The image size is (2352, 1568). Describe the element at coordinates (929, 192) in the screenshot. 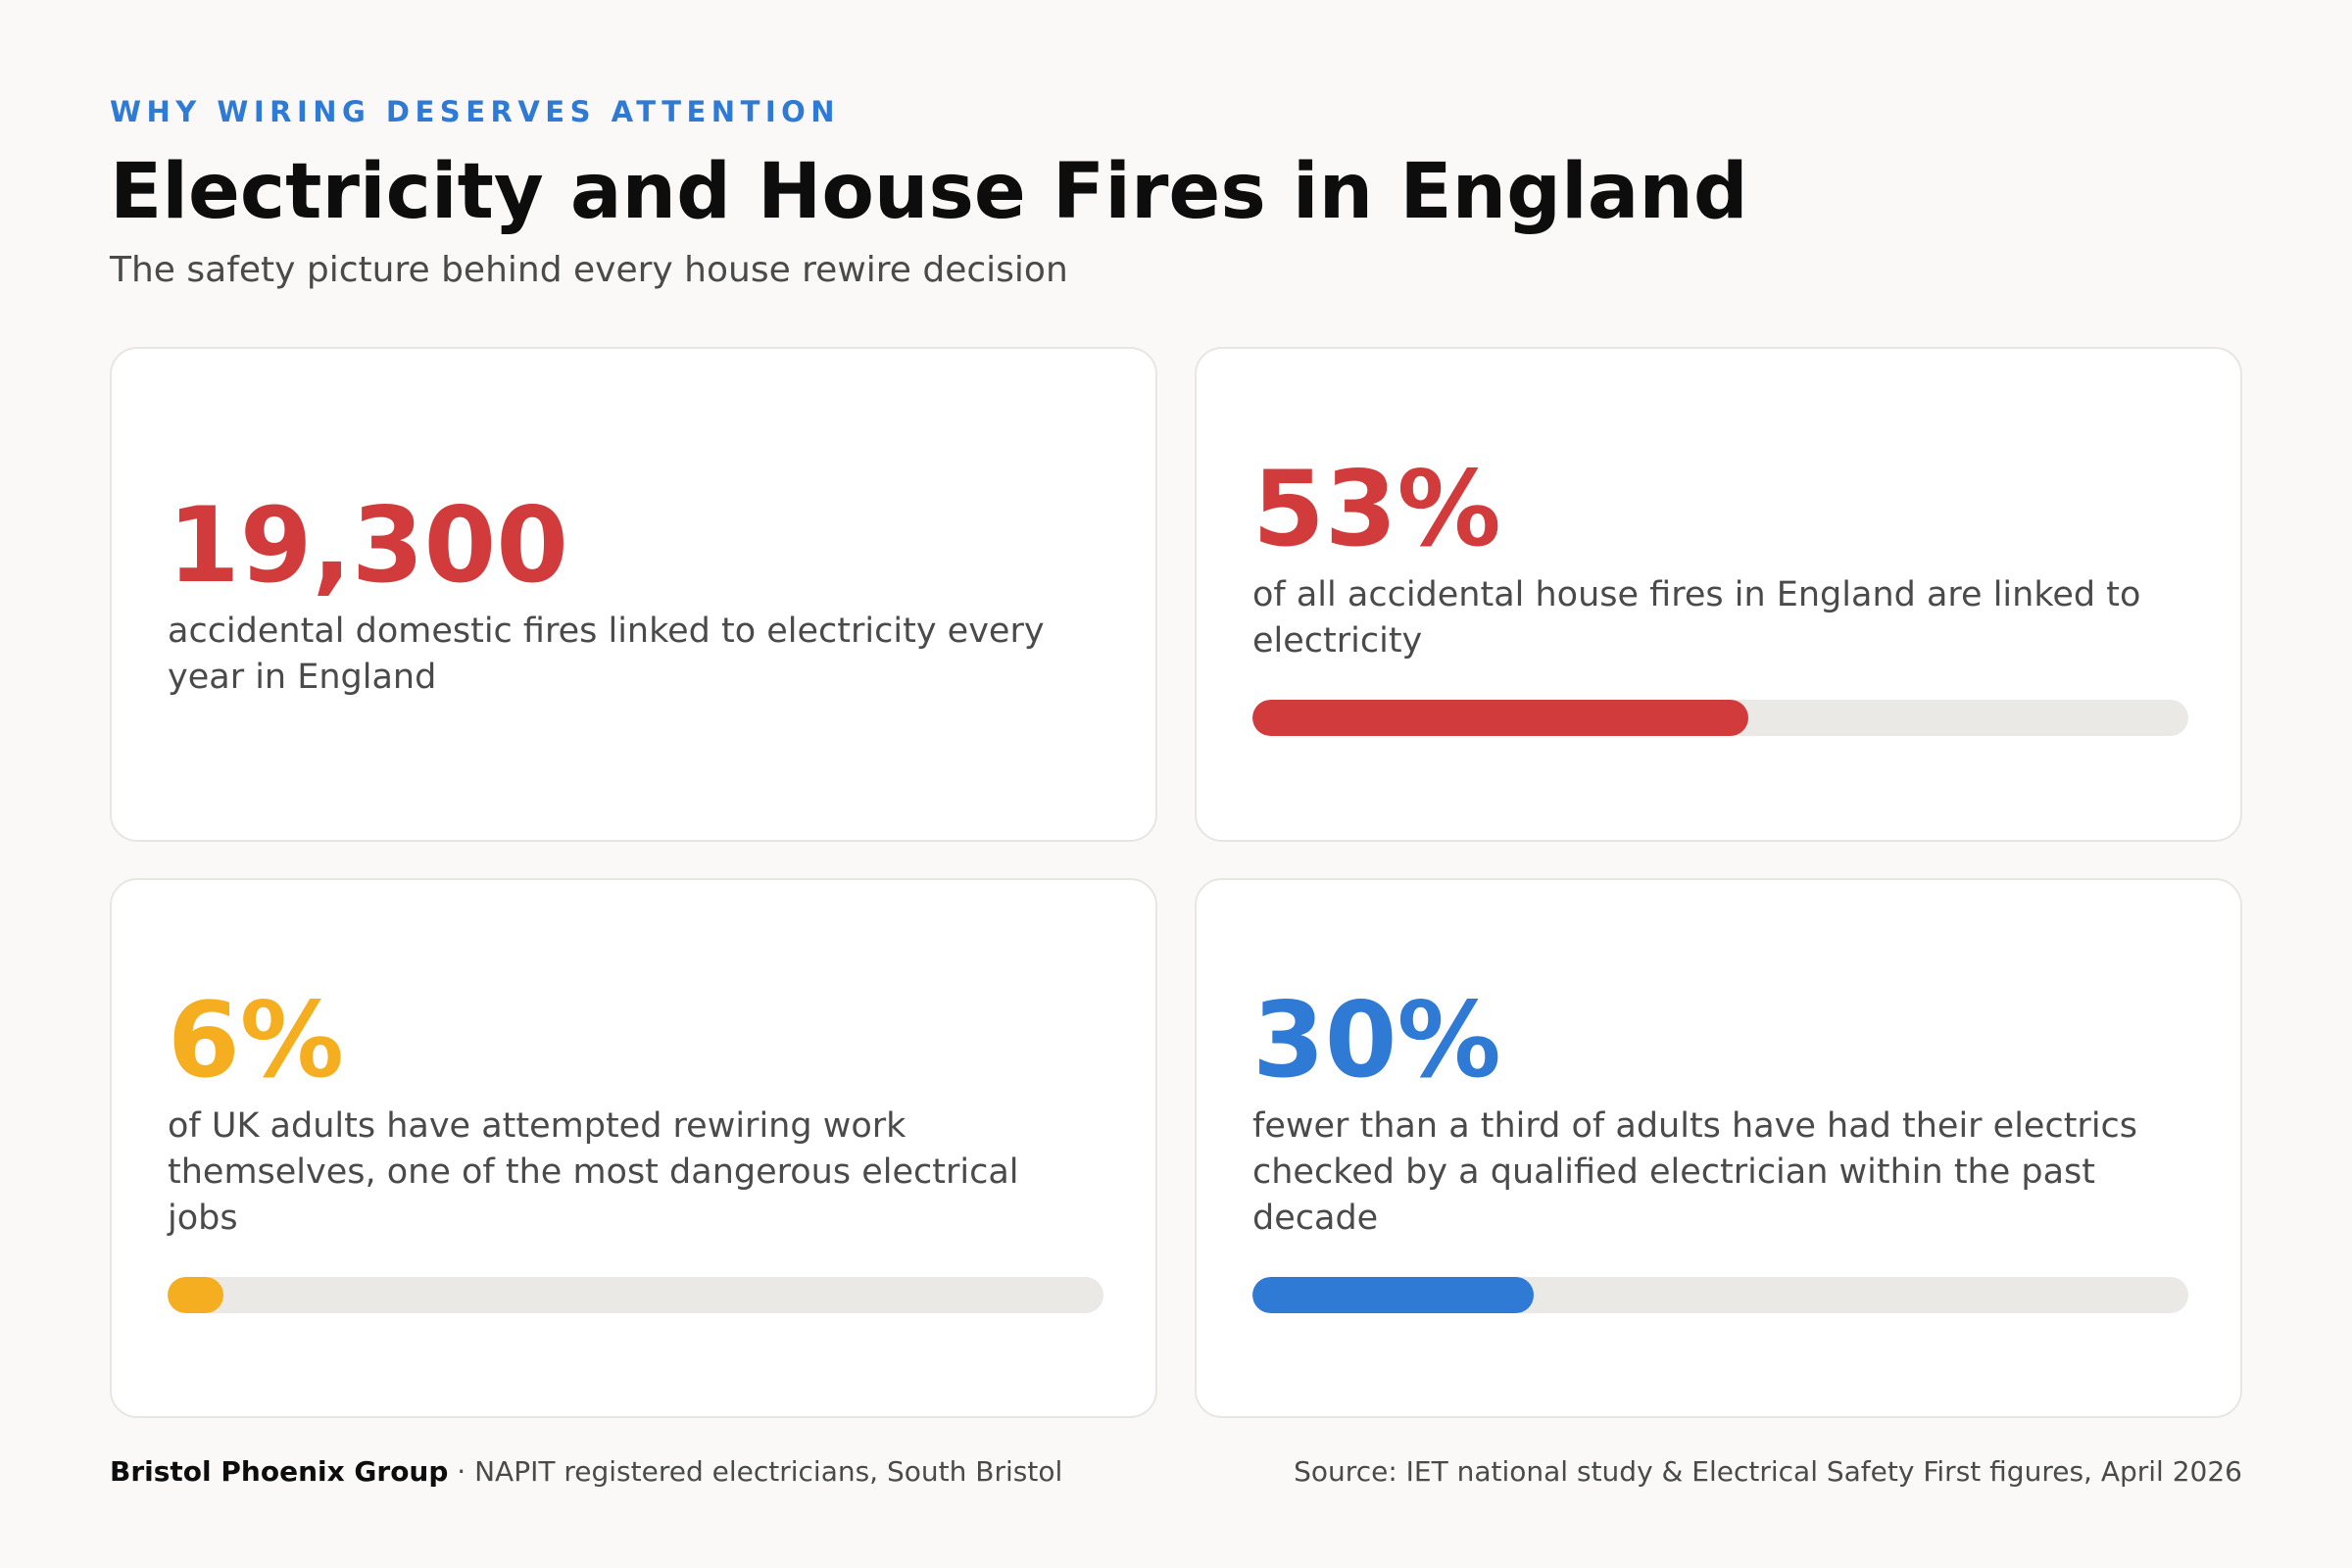

I see `page-title: Electricity and House Fires in England` at that location.